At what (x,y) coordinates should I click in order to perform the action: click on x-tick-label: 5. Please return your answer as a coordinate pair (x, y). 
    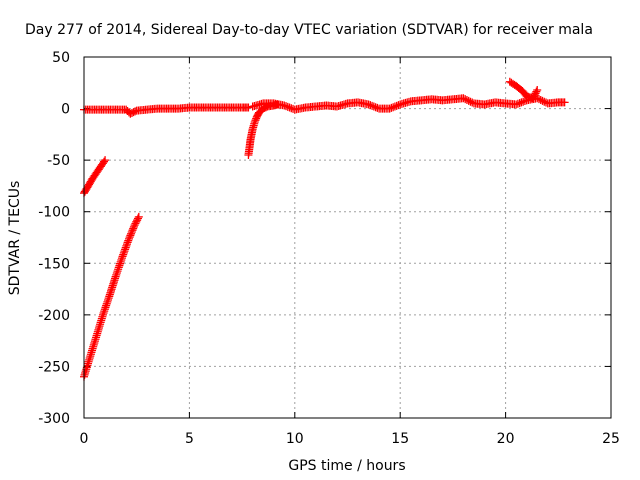
    Looking at the image, I should click on (189, 439).